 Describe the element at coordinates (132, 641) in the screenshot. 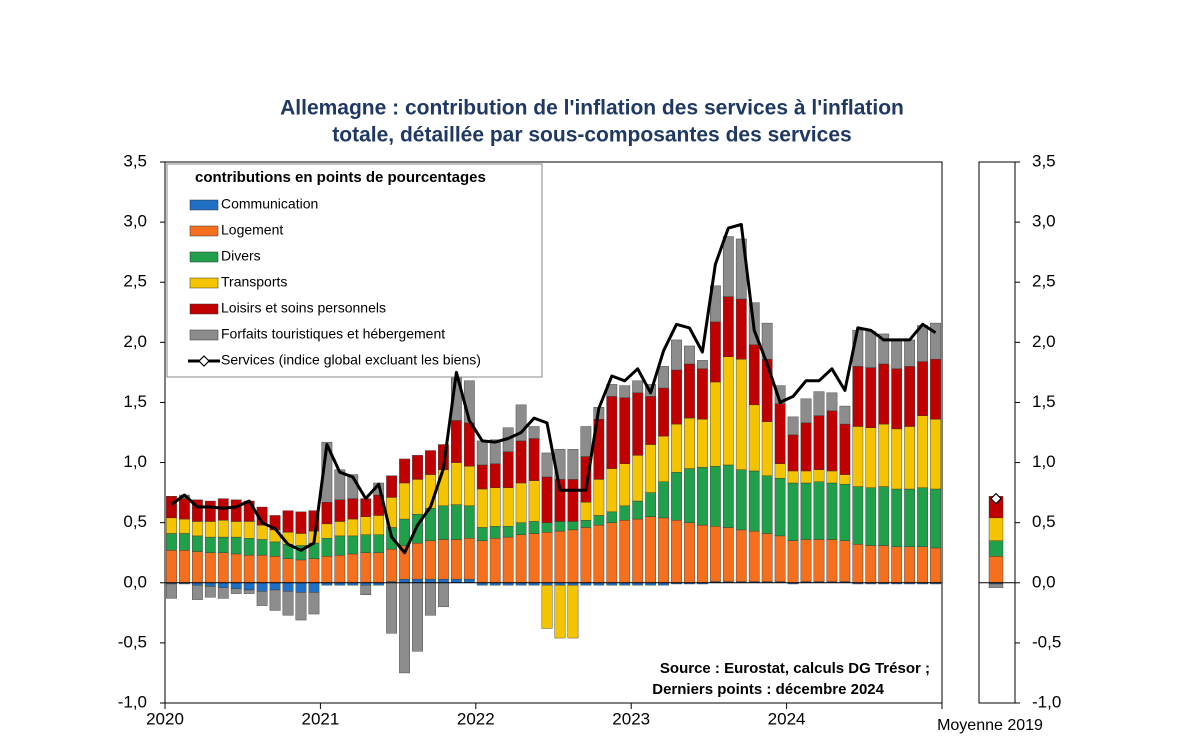

I see `y-tick-label: -0,5` at that location.